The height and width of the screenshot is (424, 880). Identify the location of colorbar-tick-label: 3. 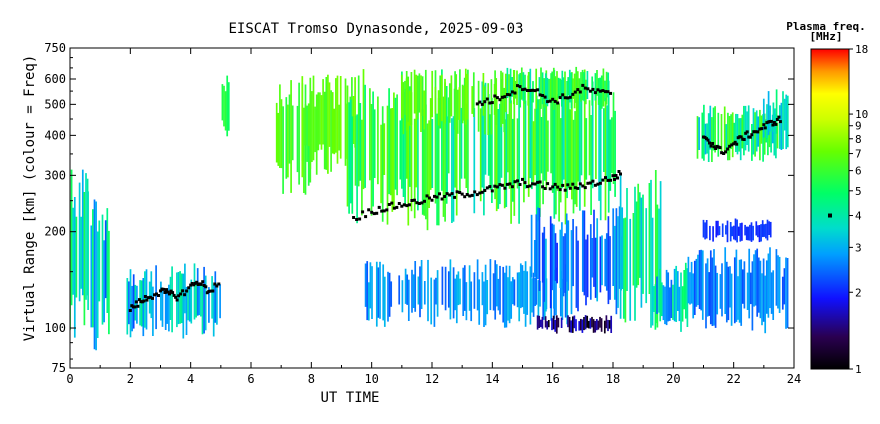
(858, 247).